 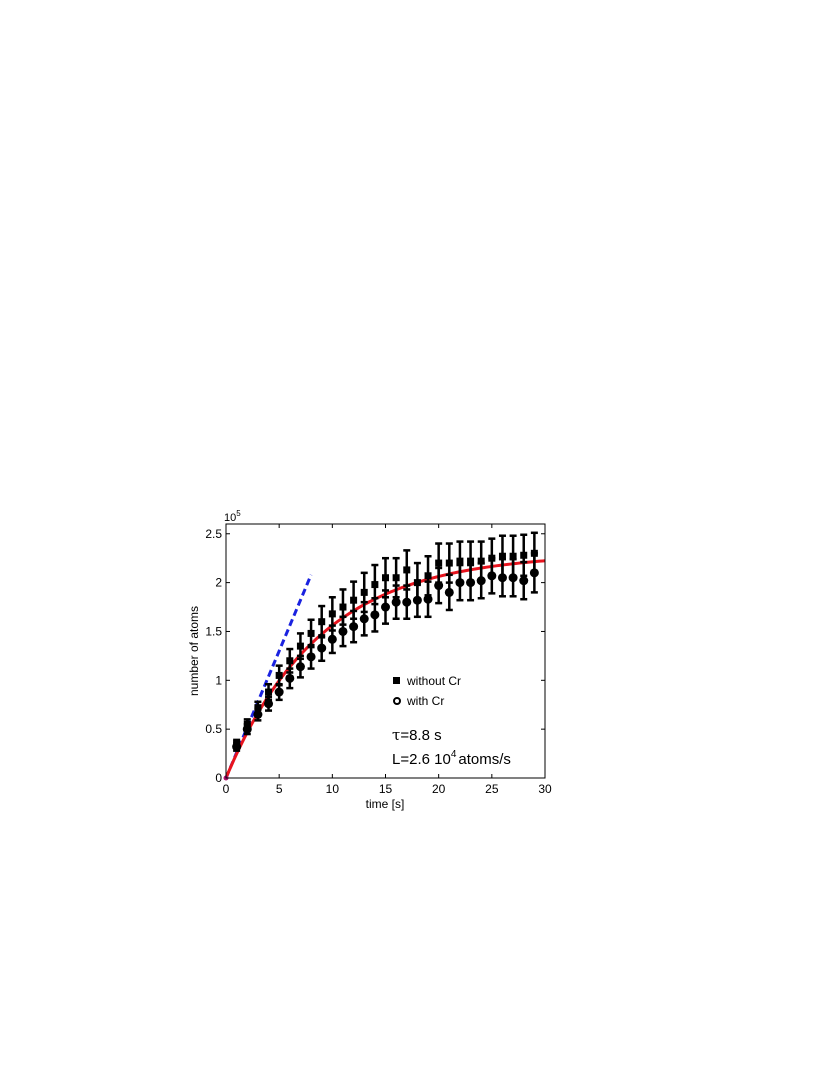 I want to click on legend-marker-square, so click(x=396, y=680).